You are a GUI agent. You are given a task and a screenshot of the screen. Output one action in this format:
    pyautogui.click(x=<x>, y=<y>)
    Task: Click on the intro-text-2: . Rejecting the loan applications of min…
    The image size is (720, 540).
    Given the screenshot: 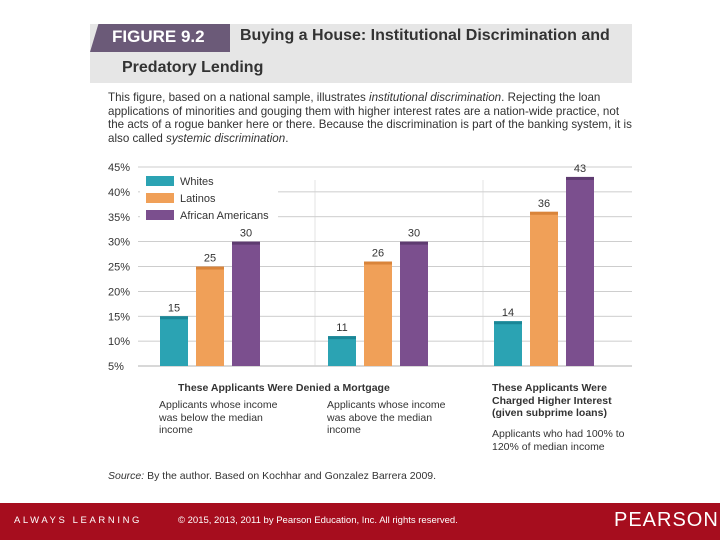 What is the action you would take?
    pyautogui.click(x=370, y=118)
    